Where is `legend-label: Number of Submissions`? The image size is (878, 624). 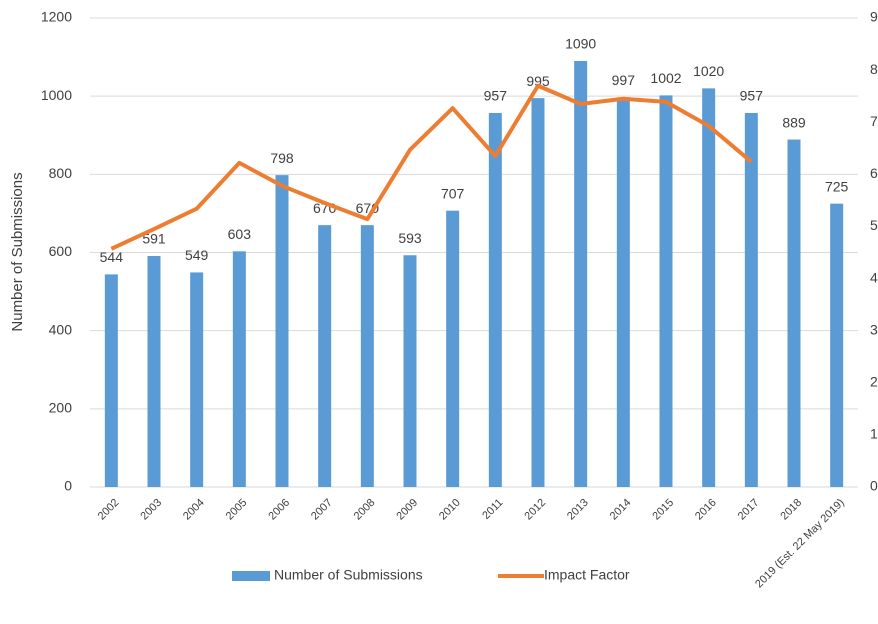 legend-label: Number of Submissions is located at coordinates (348, 575).